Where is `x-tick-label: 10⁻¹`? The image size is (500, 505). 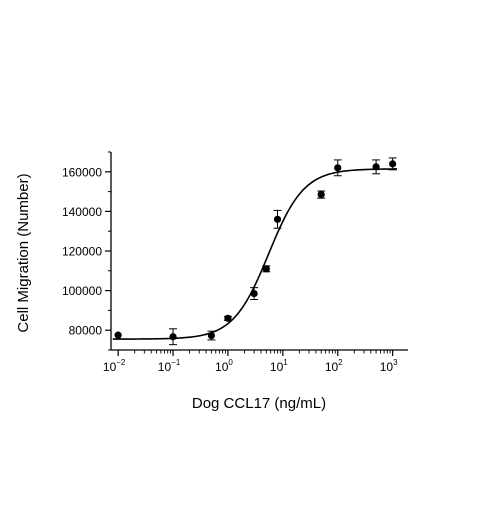
x-tick-label: 10⁻¹ is located at coordinates (169, 366).